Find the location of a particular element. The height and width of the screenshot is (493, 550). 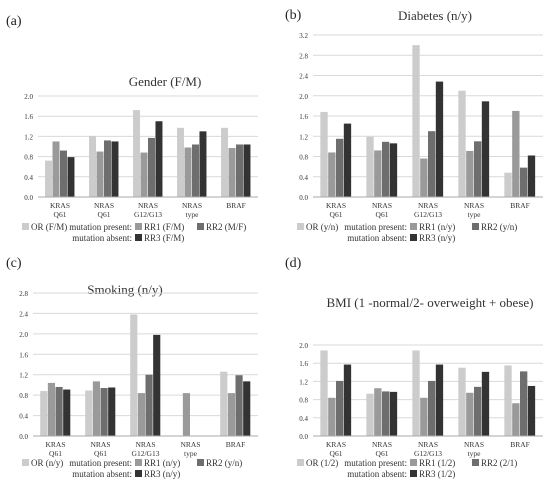

legend-label: RR1 (1/2) is located at coordinates (437, 463).